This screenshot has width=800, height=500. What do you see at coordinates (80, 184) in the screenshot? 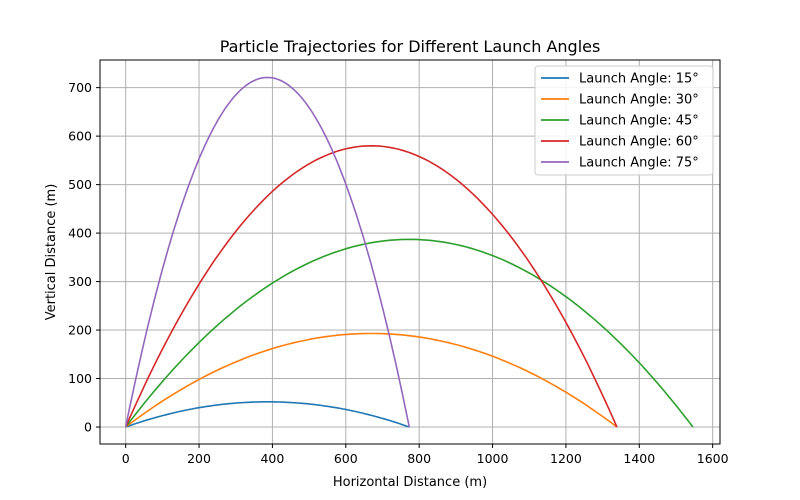
I see `y-tick-label: 500` at bounding box center [80, 184].